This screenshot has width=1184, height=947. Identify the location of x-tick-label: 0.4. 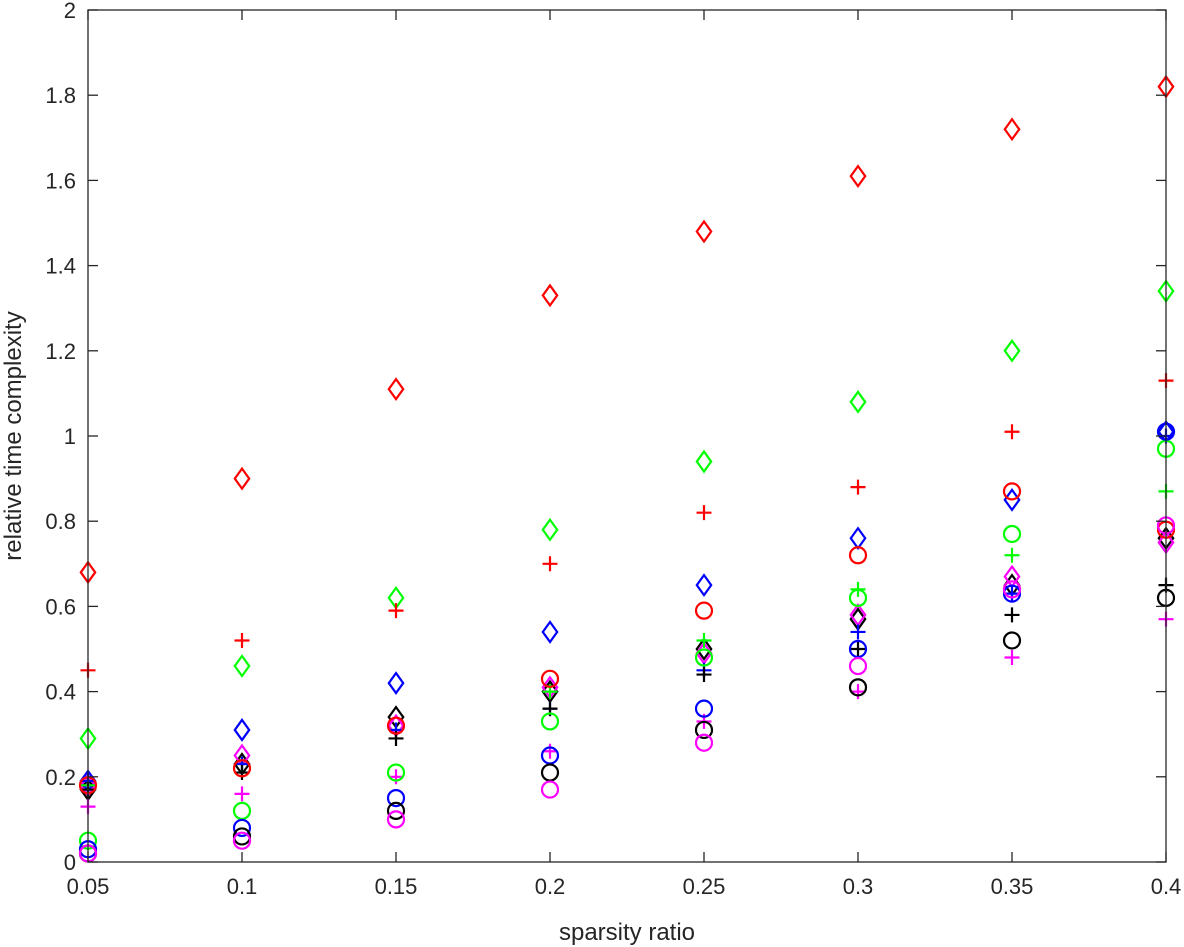
(1166, 886).